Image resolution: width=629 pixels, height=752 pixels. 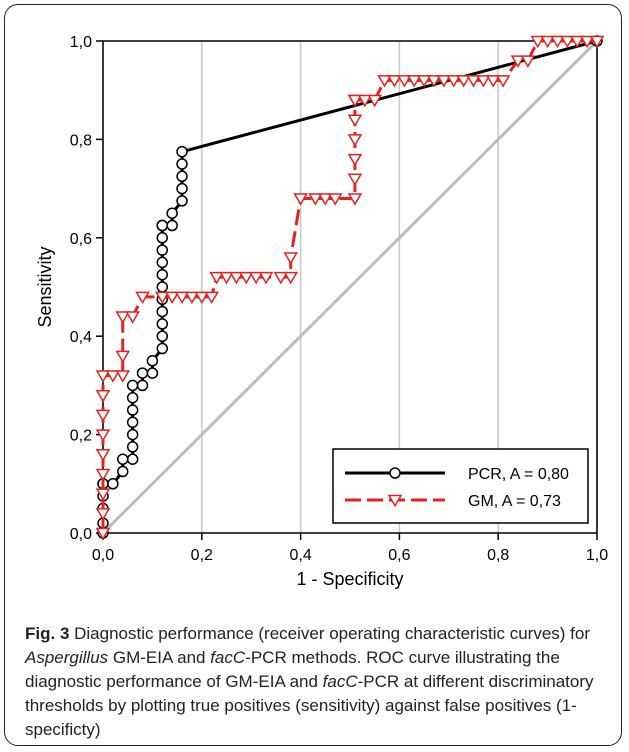 I want to click on y-tick-label: 0,2, so click(x=81, y=436).